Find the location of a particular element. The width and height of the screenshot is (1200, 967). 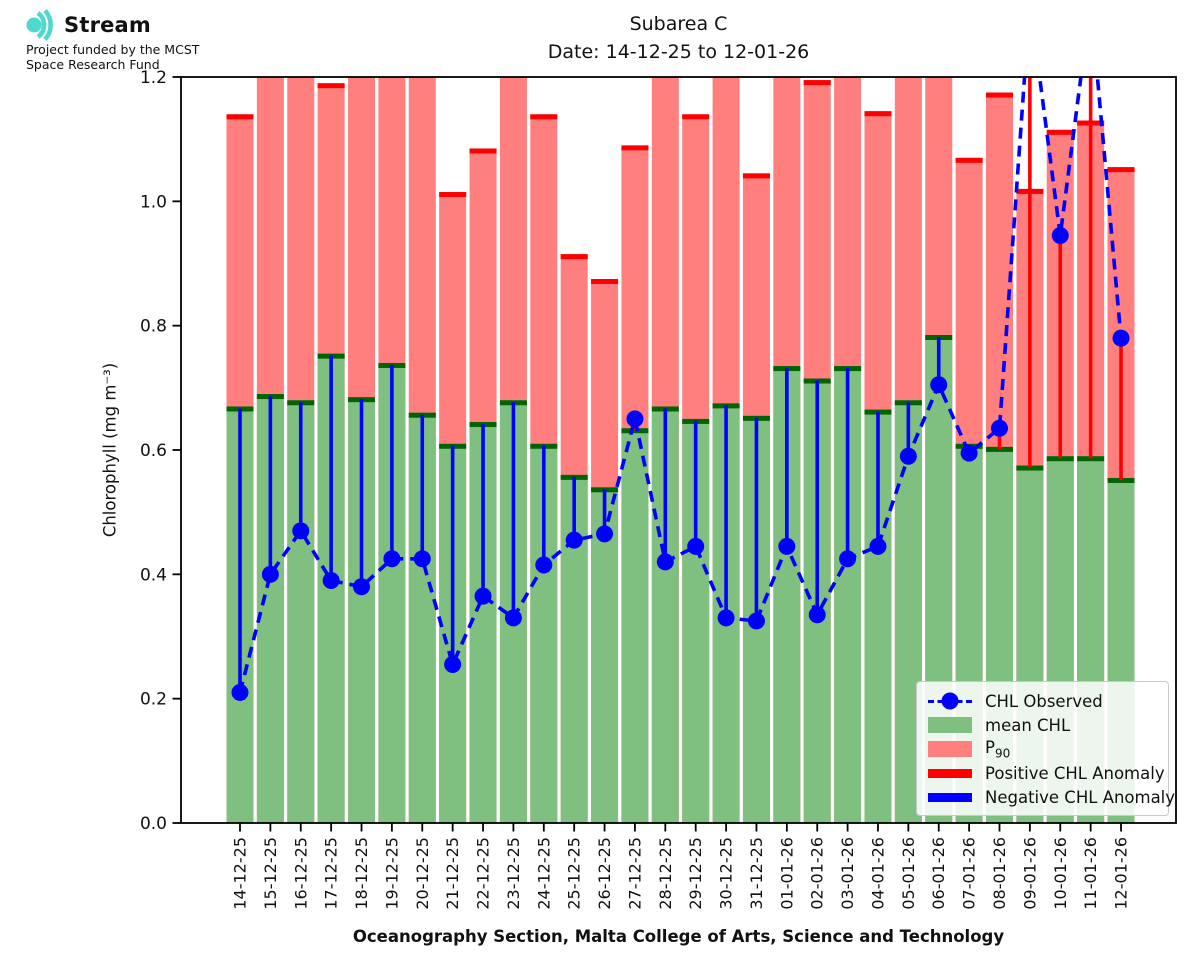

observed-line-swatch is located at coordinates (950, 701).